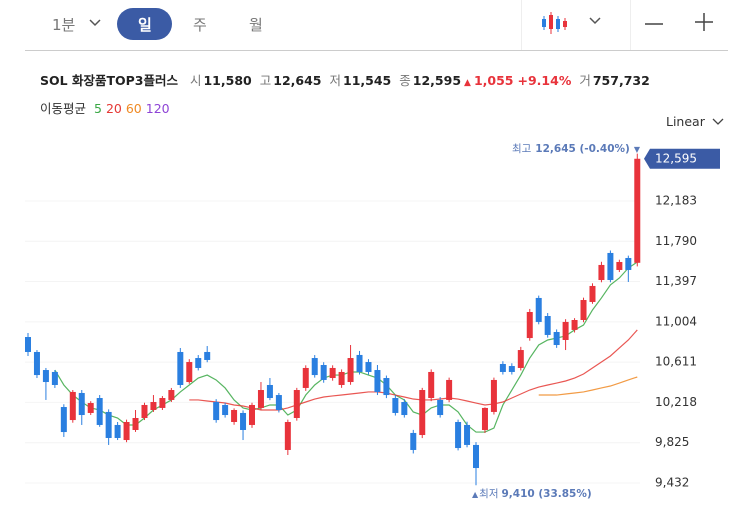 Image resolution: width=743 pixels, height=505 pixels. Describe the element at coordinates (676, 321) in the screenshot. I see `y-tick-label: 11,004` at that location.